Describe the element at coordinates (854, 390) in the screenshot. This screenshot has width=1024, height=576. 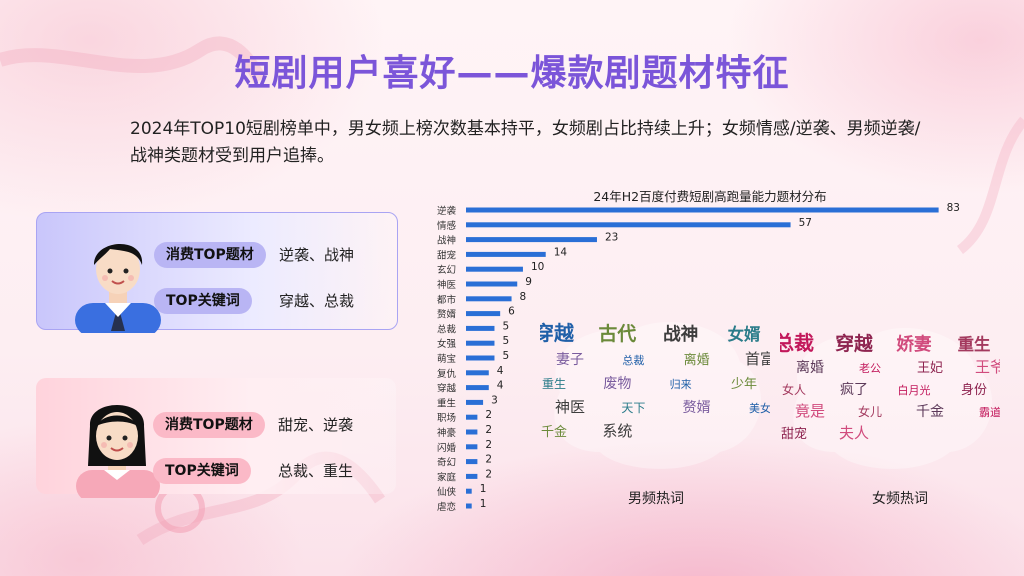
I see `cloud-word: 疯了` at that location.